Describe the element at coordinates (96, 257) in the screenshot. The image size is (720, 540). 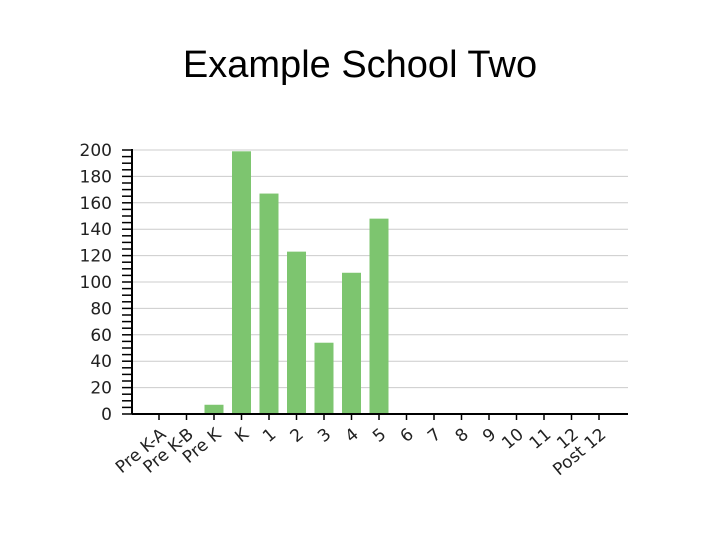
I see `y-tick-label: 120` at that location.